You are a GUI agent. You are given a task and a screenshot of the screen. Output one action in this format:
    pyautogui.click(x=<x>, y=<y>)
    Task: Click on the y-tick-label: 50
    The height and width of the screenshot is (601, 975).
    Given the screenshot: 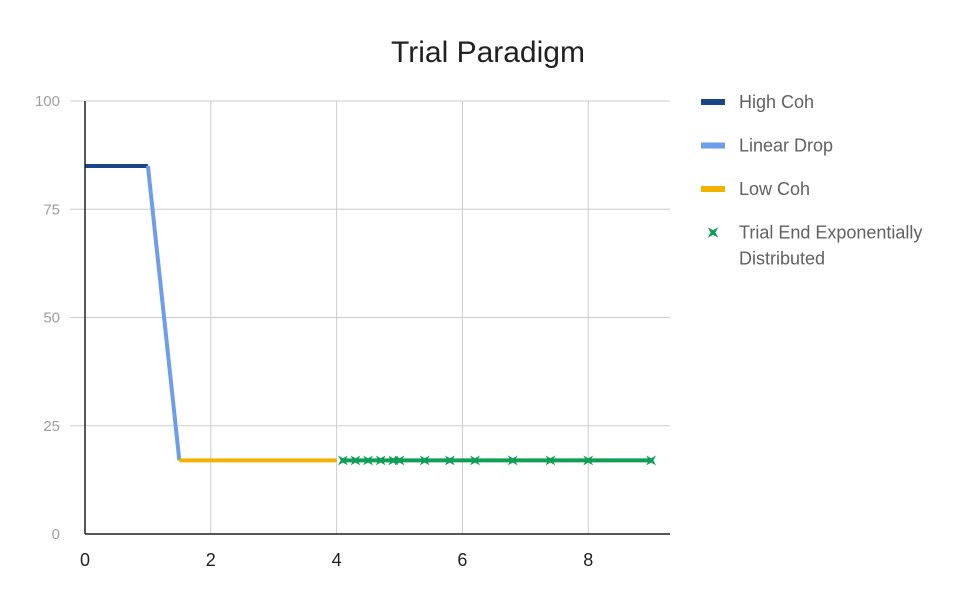 What is the action you would take?
    pyautogui.click(x=51, y=318)
    